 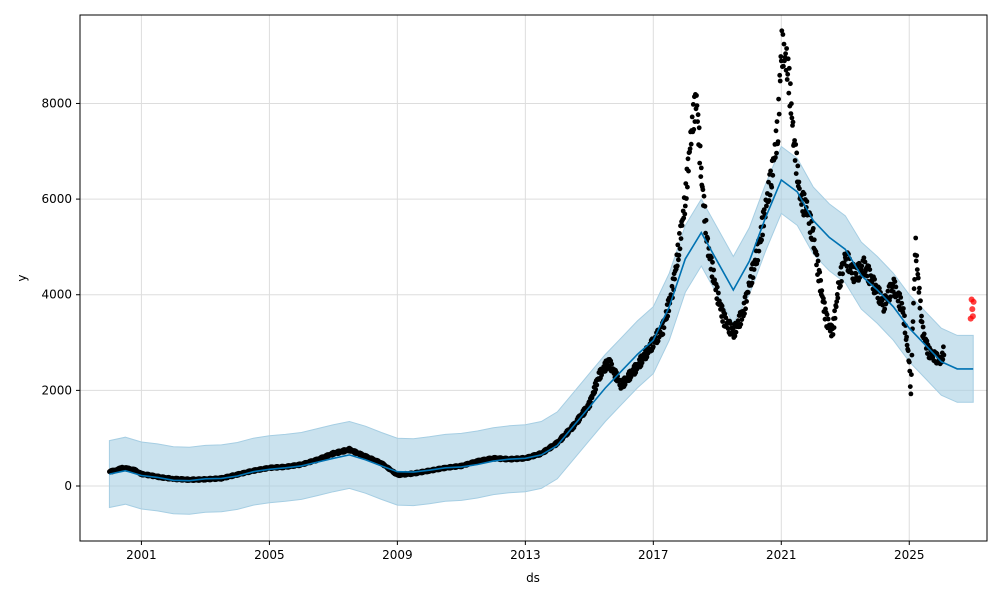 What do you see at coordinates (141, 555) in the screenshot?
I see `x-tick-label: 2001` at bounding box center [141, 555].